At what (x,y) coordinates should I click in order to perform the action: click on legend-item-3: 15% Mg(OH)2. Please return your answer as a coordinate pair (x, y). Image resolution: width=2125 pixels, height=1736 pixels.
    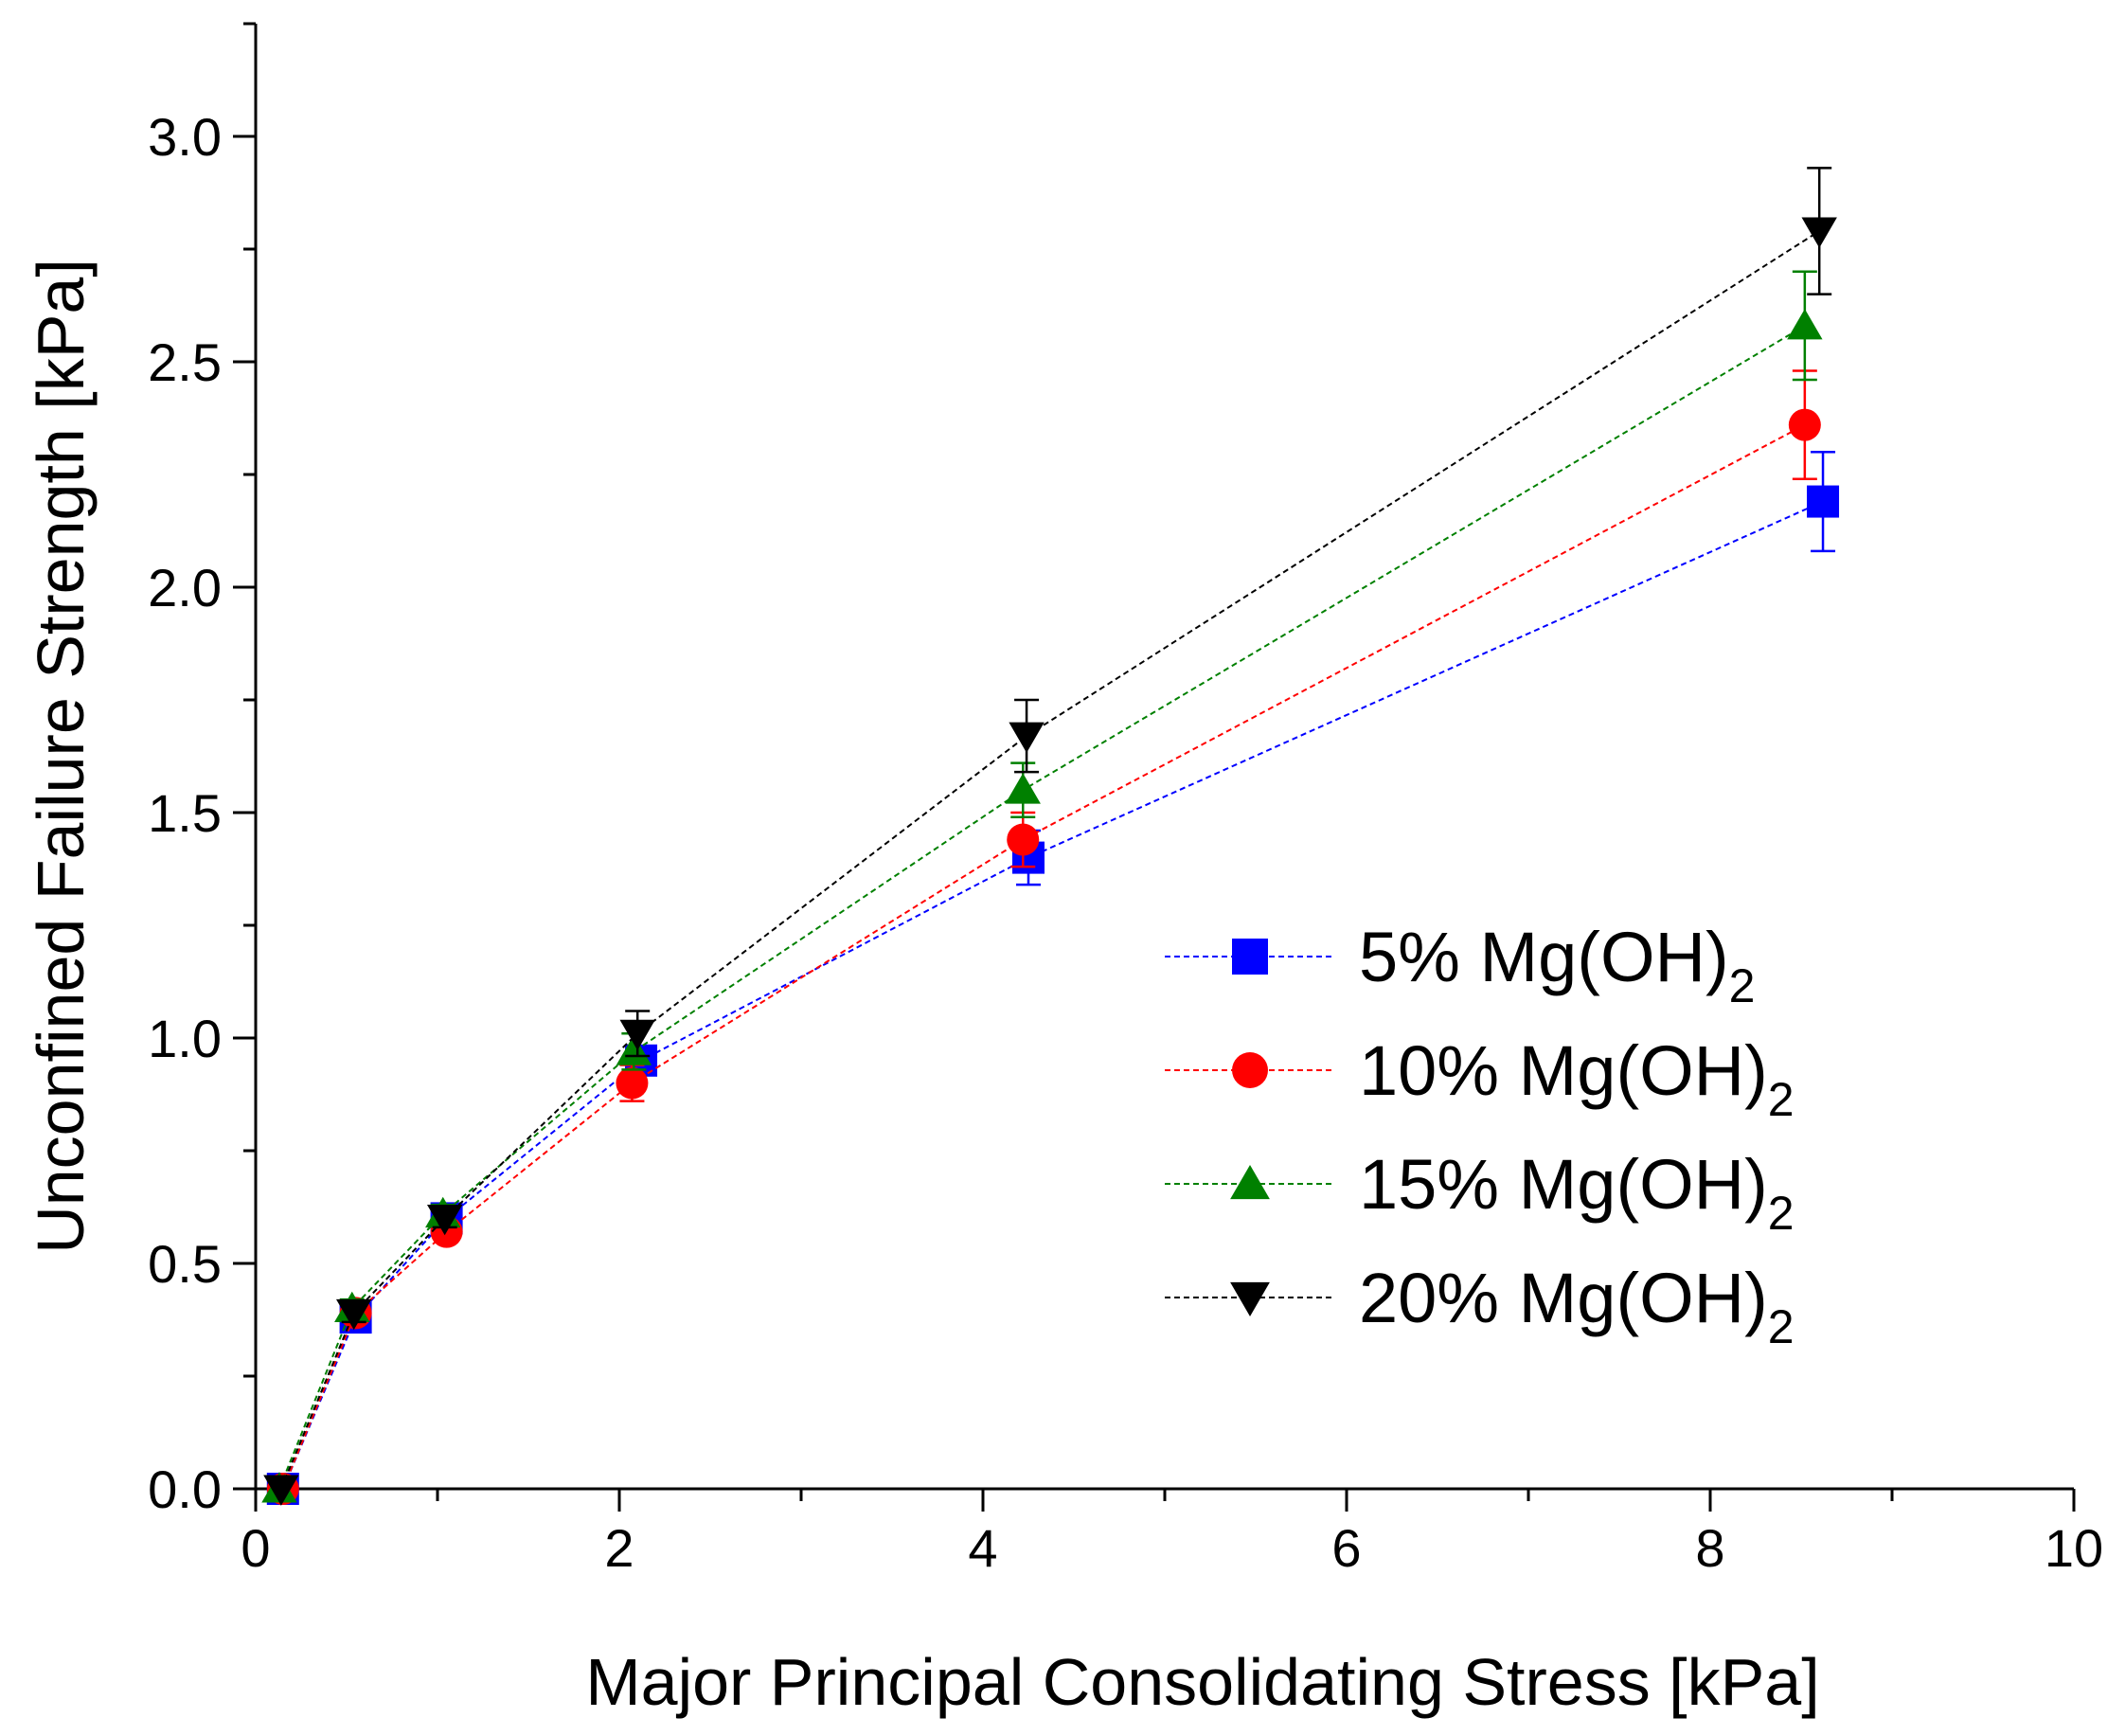
    Looking at the image, I should click on (1480, 1192).